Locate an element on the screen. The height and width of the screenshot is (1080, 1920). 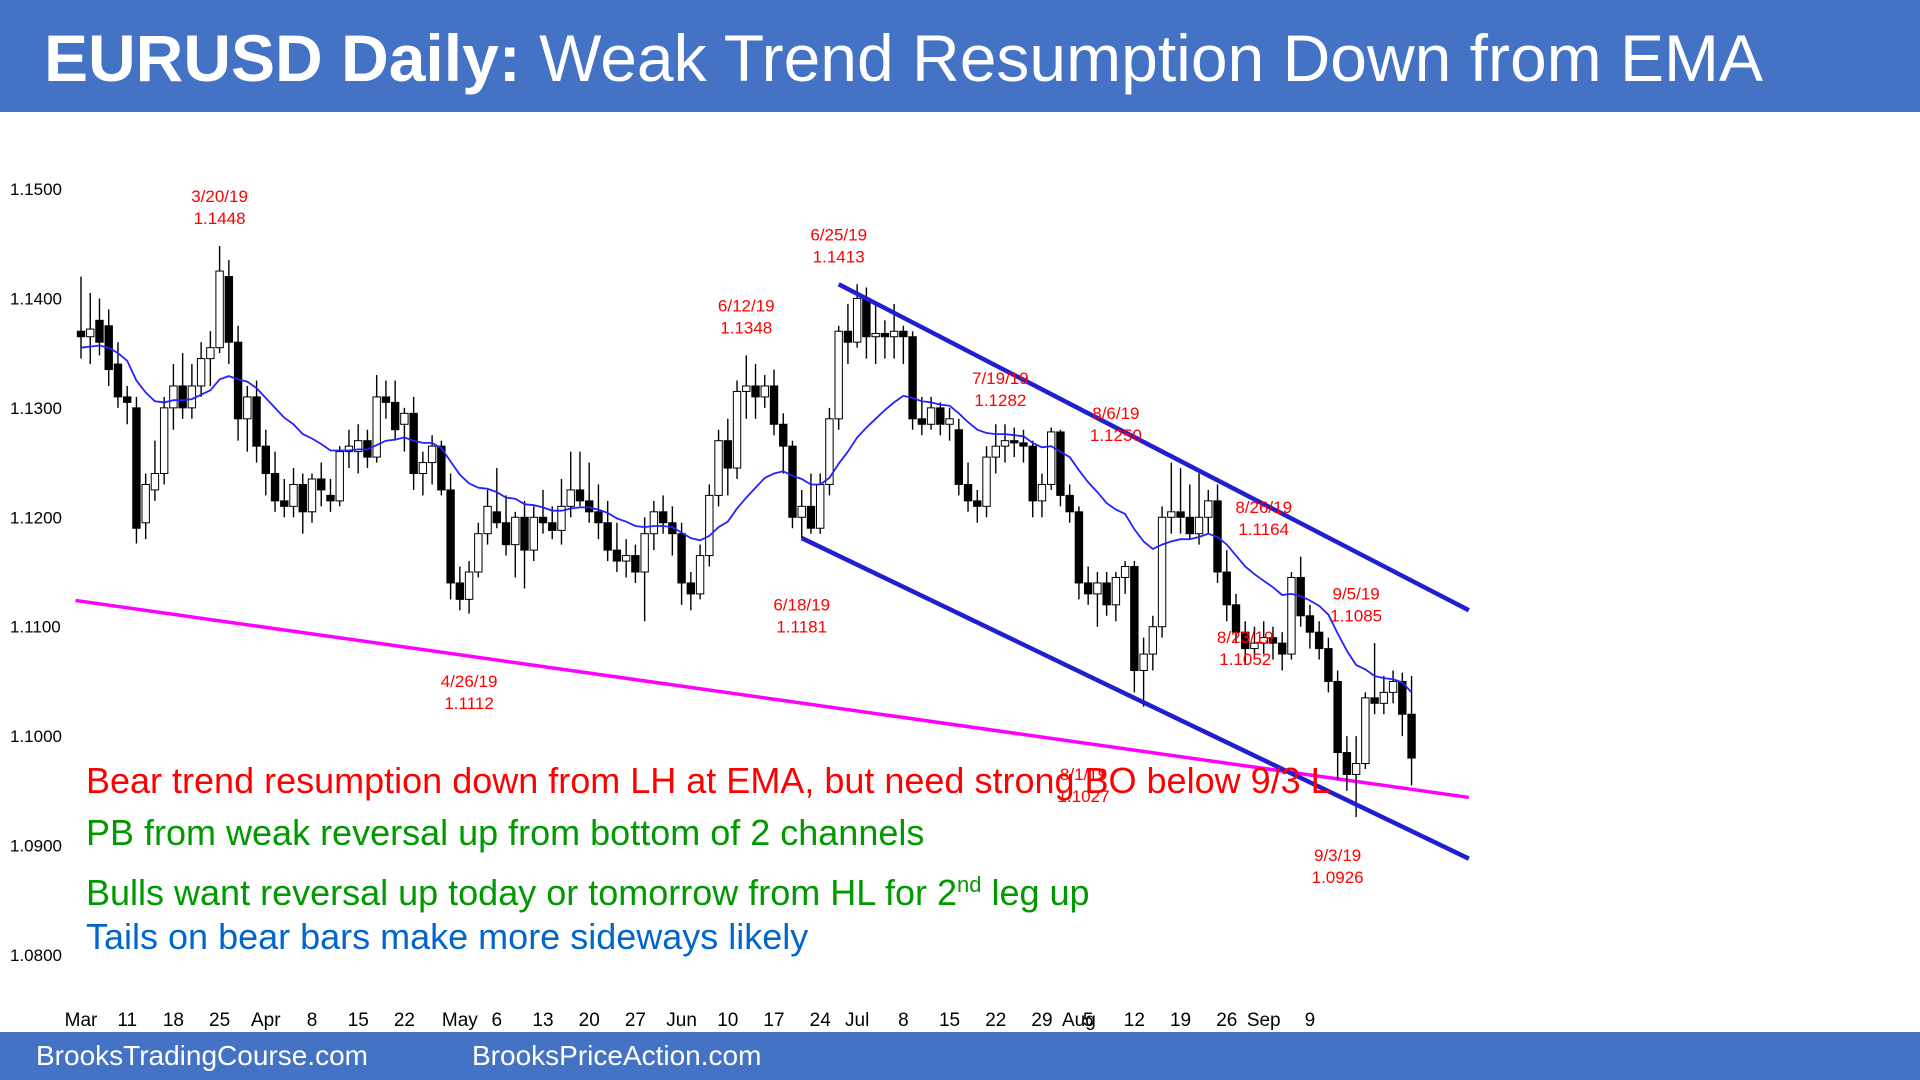
support-line-layer is located at coordinates (772, 699).